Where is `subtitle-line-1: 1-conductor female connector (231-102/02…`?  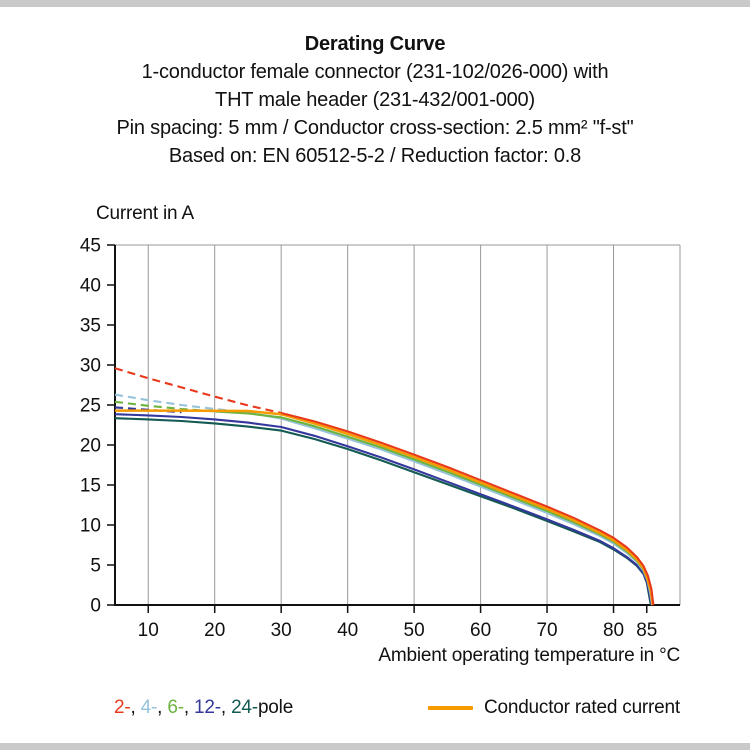
subtitle-line-1: 1-conductor female connector (231-102/02… is located at coordinates (375, 72).